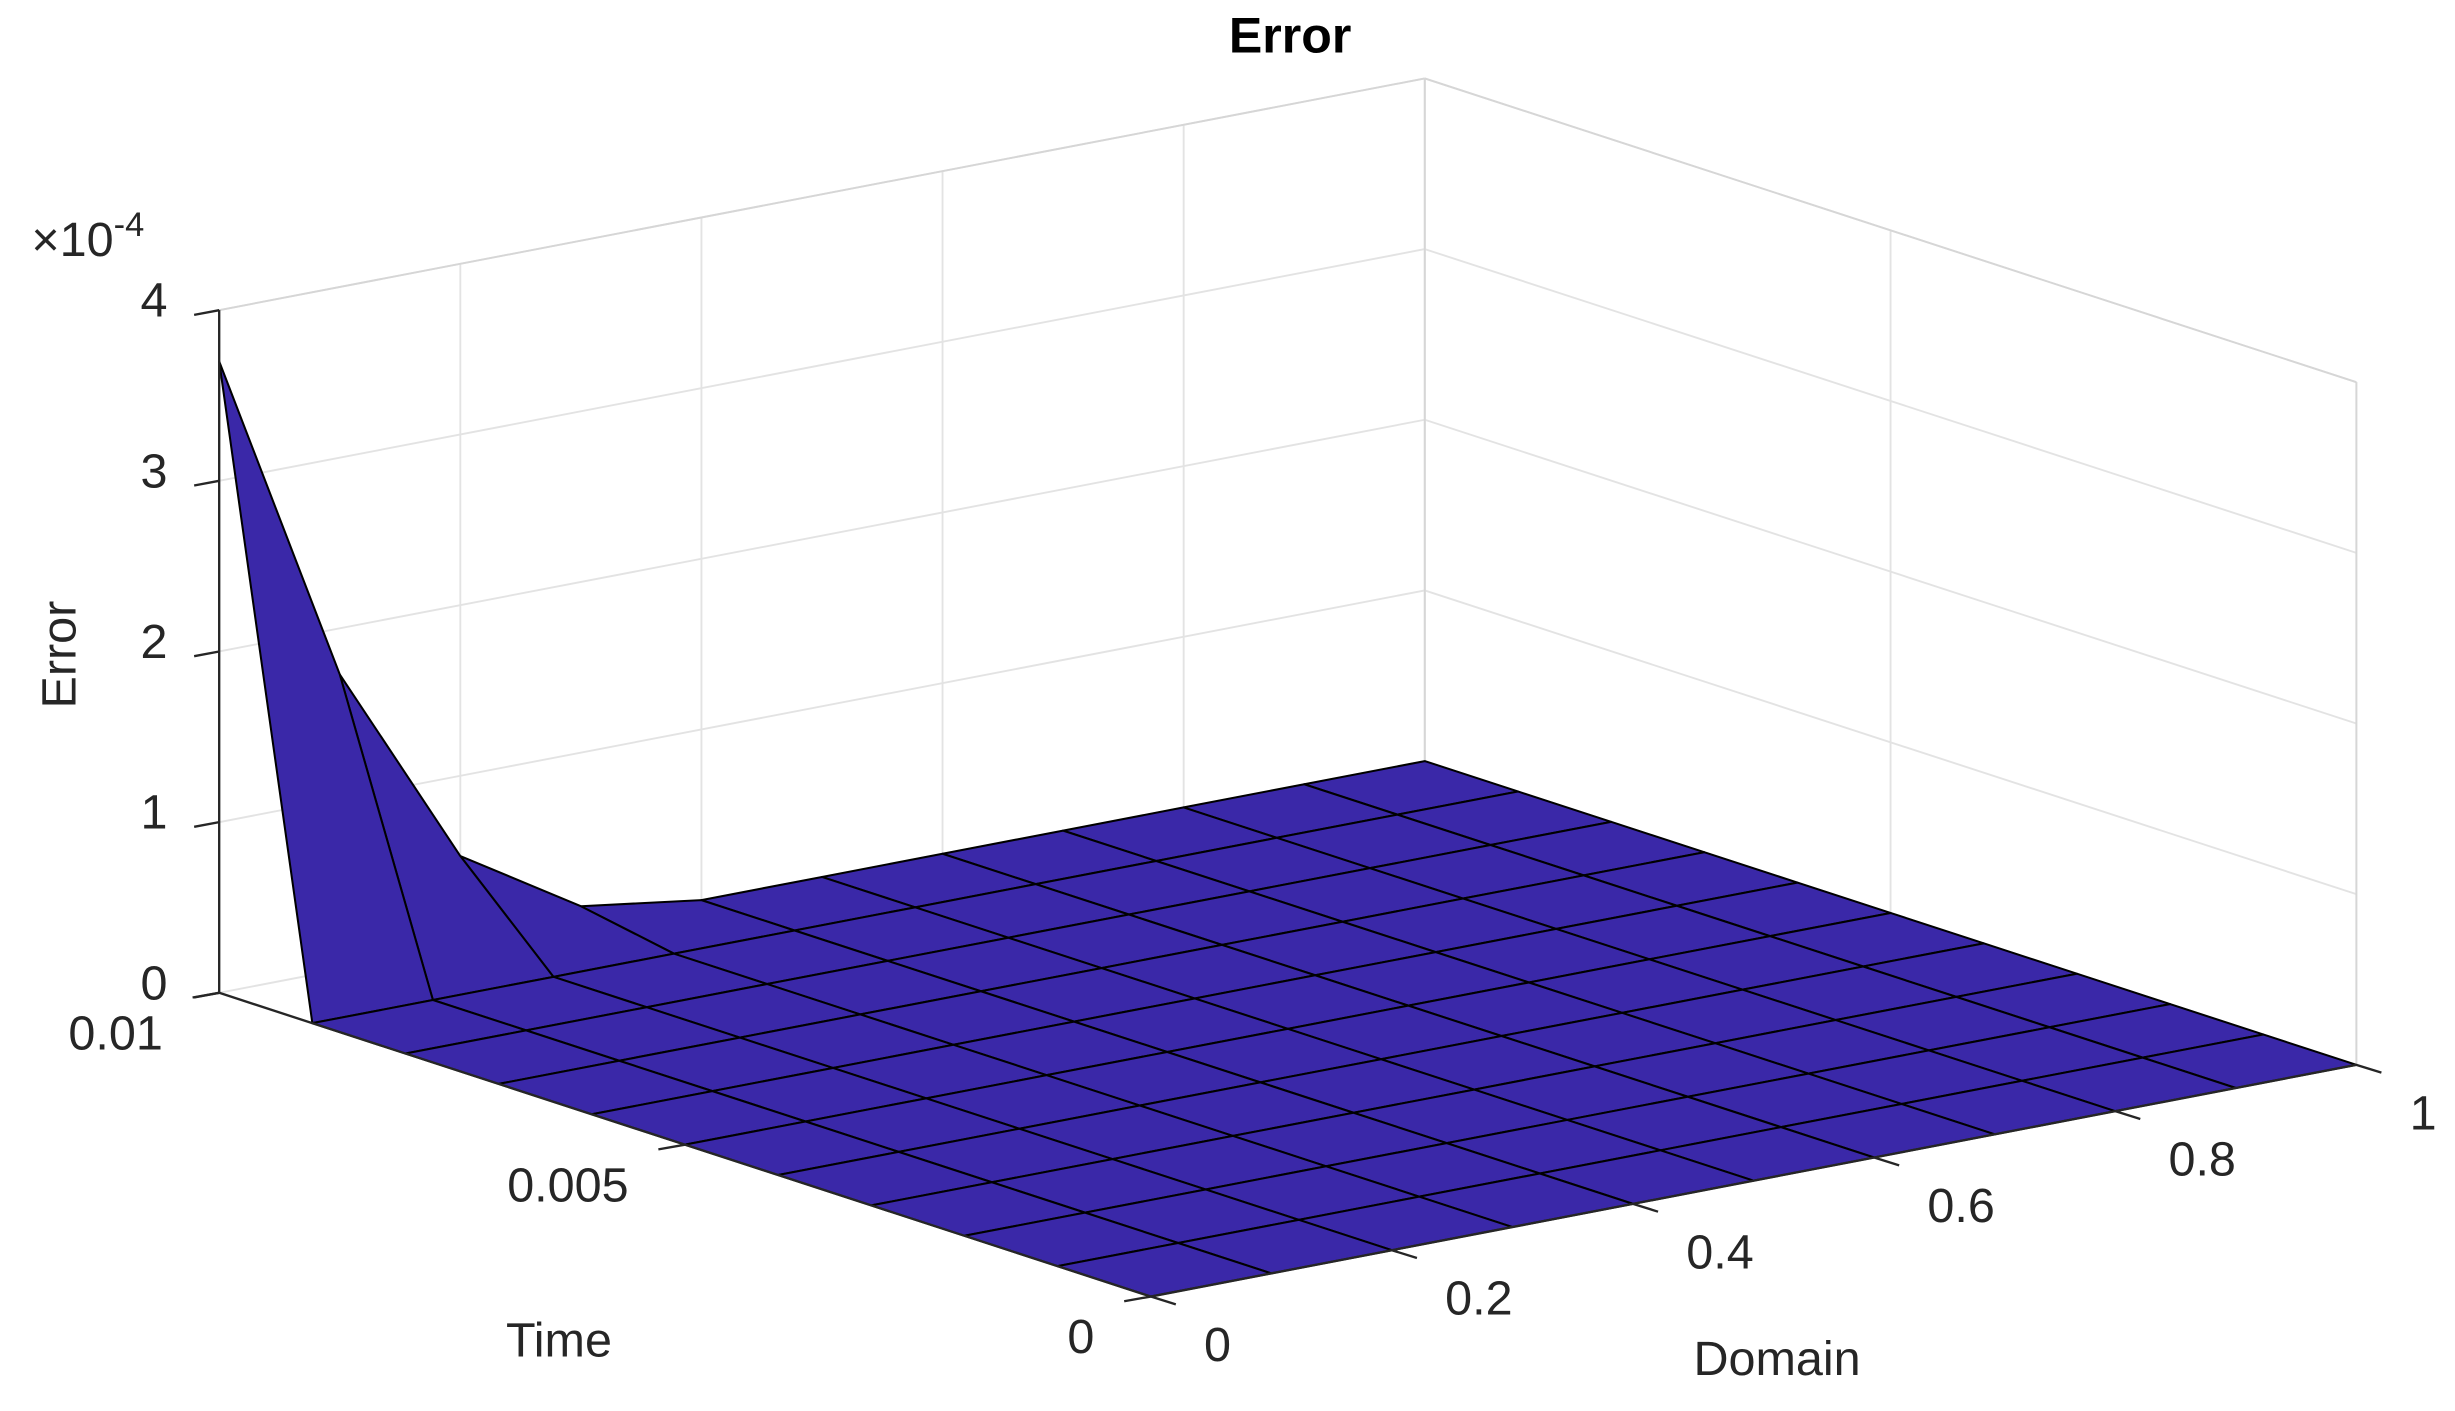 The width and height of the screenshot is (2455, 1411). What do you see at coordinates (2423, 1113) in the screenshot?
I see `x-tick-label: 1` at bounding box center [2423, 1113].